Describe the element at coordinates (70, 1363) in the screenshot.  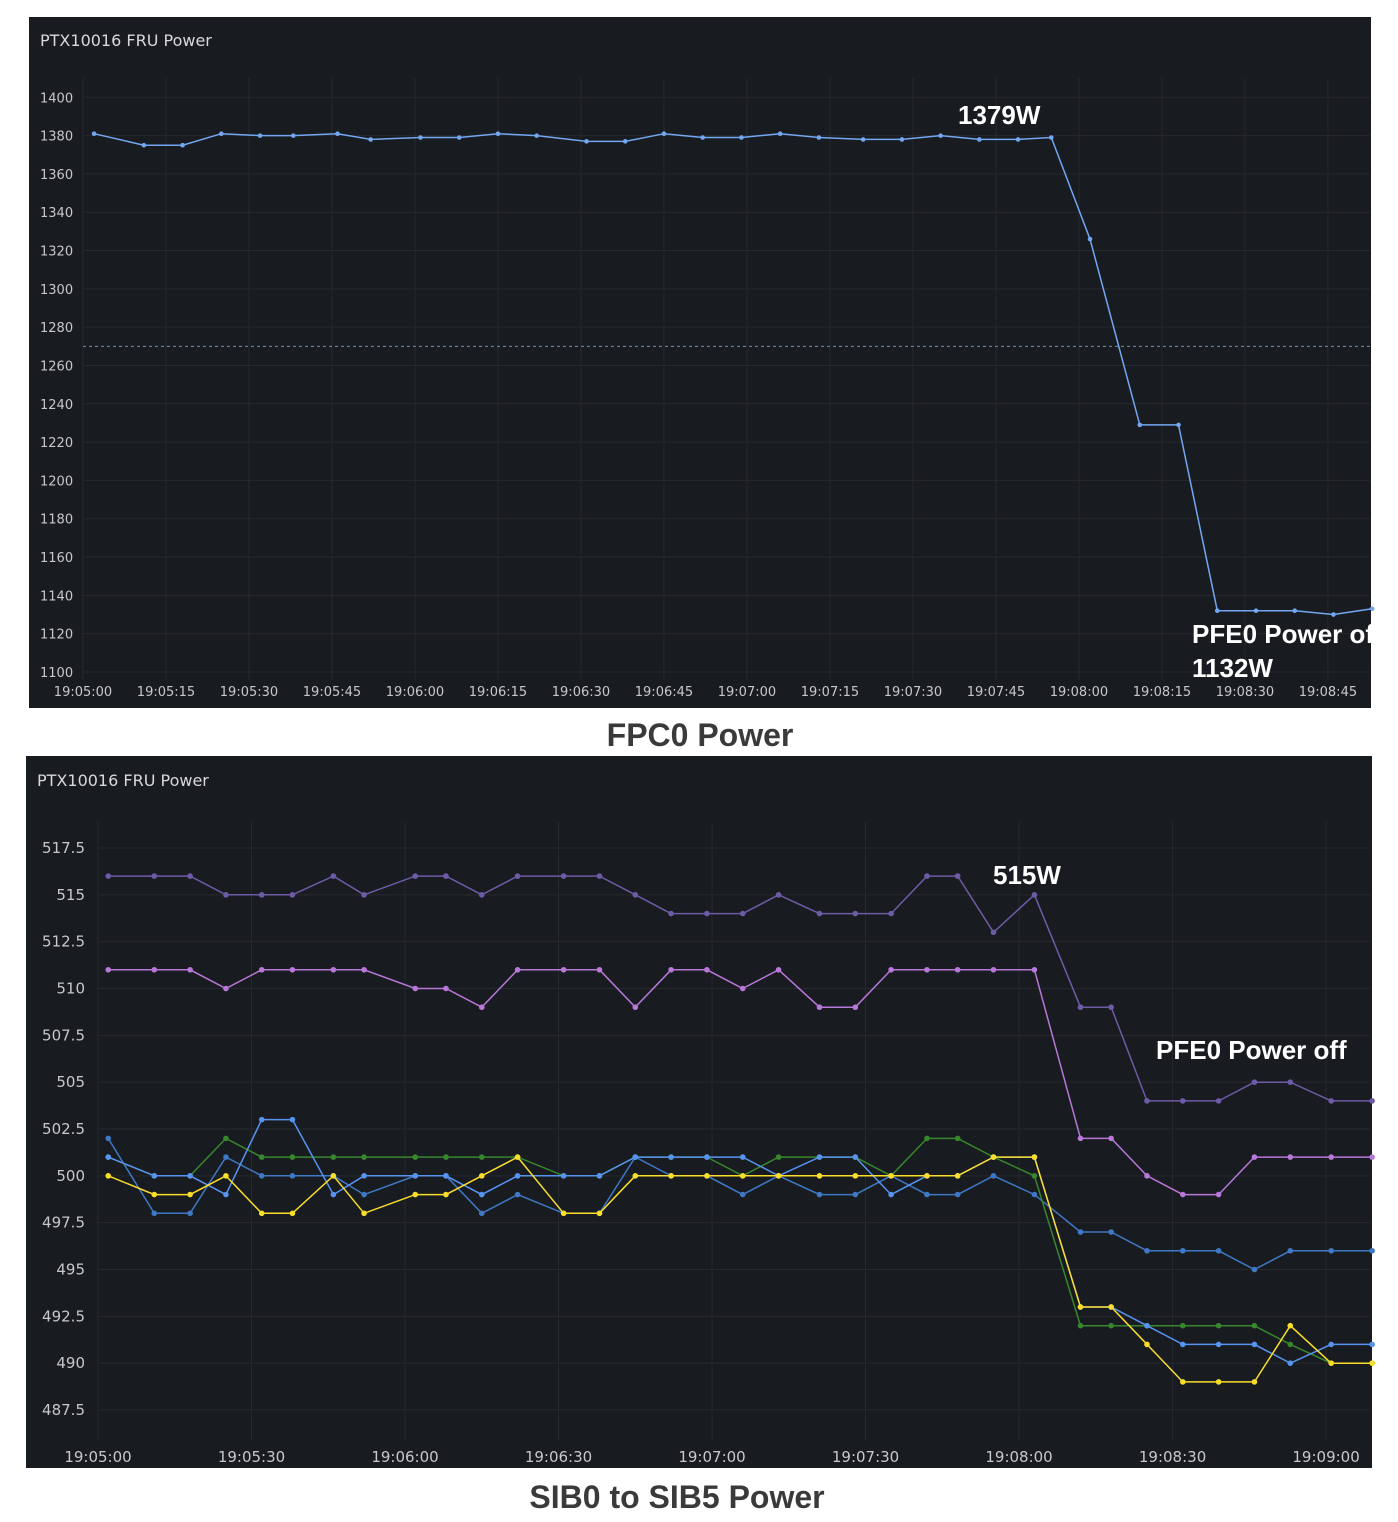
I see `y-tick-label: 490` at that location.